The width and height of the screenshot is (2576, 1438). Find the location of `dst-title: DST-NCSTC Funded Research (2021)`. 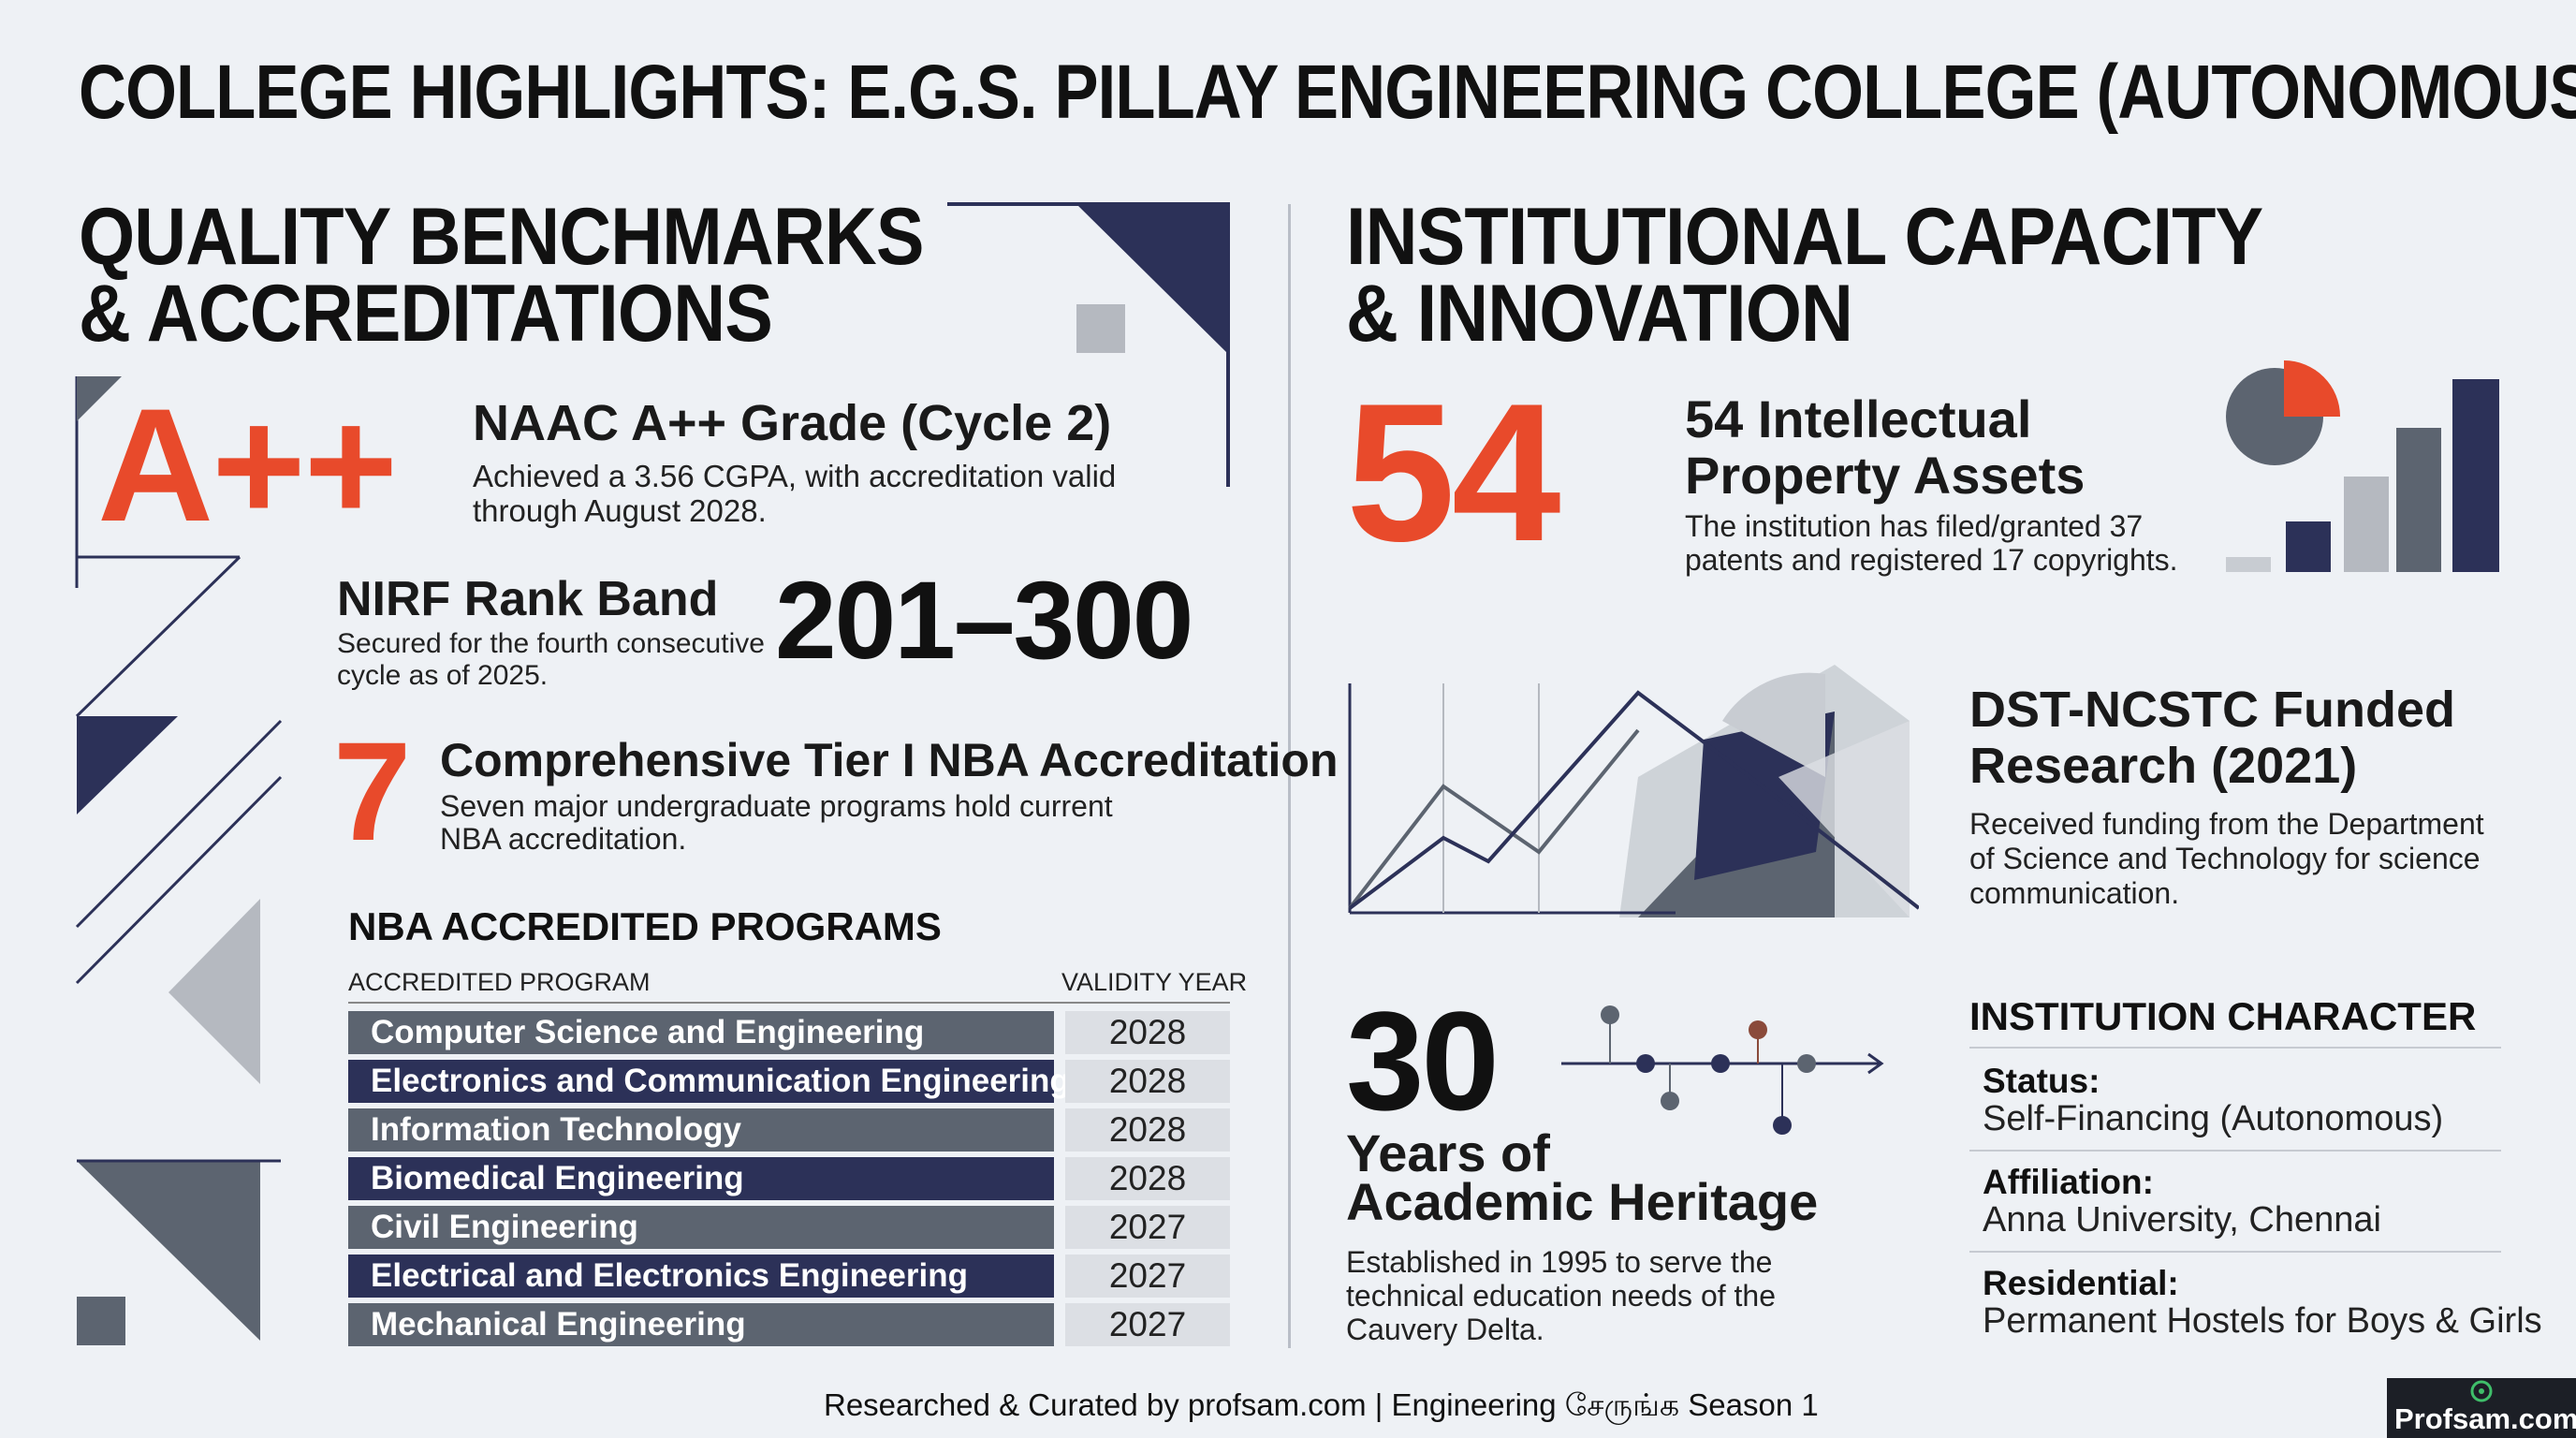

dst-title: DST-NCSTC Funded Research (2021) is located at coordinates (2212, 738).